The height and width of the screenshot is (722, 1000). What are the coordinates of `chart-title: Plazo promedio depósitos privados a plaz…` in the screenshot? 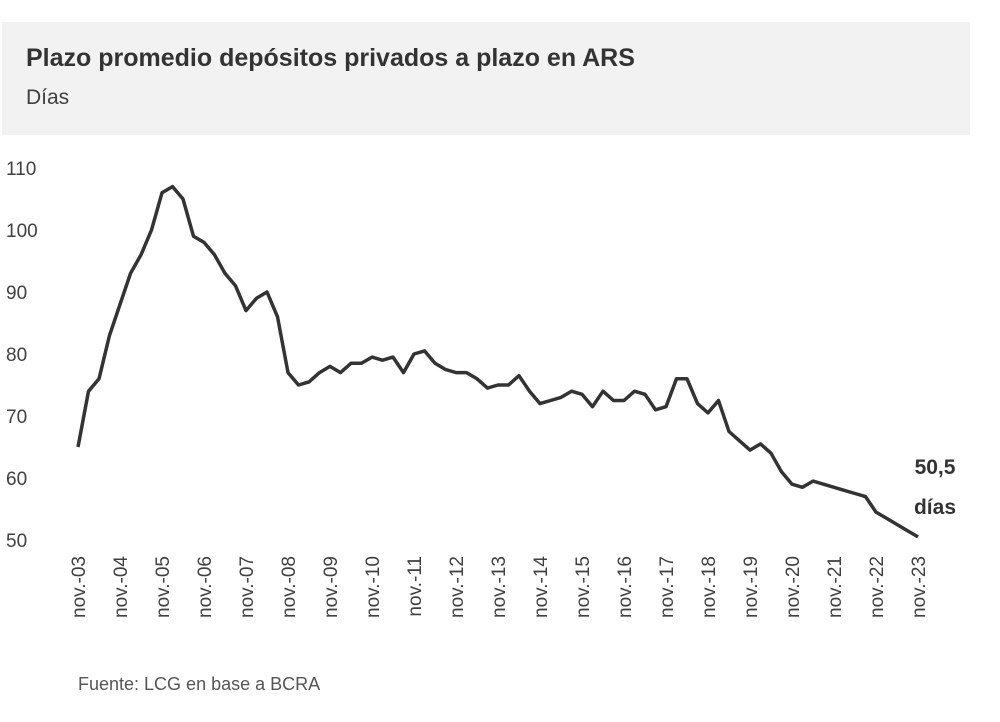 It's located at (330, 58).